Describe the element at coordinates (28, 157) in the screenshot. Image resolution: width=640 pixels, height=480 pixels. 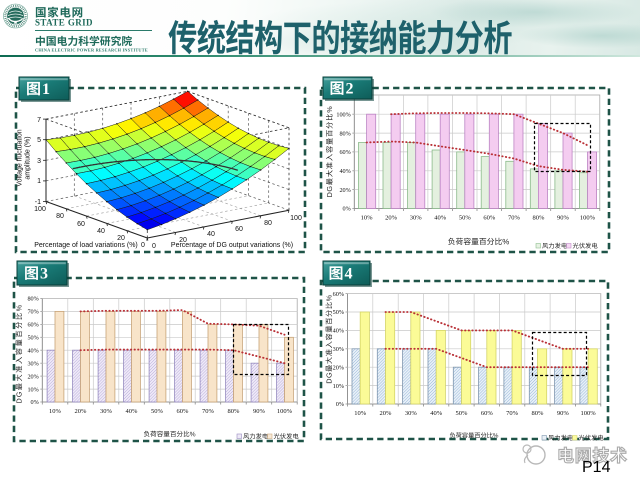
I see `svg-text: amplitude (%)` at that location.